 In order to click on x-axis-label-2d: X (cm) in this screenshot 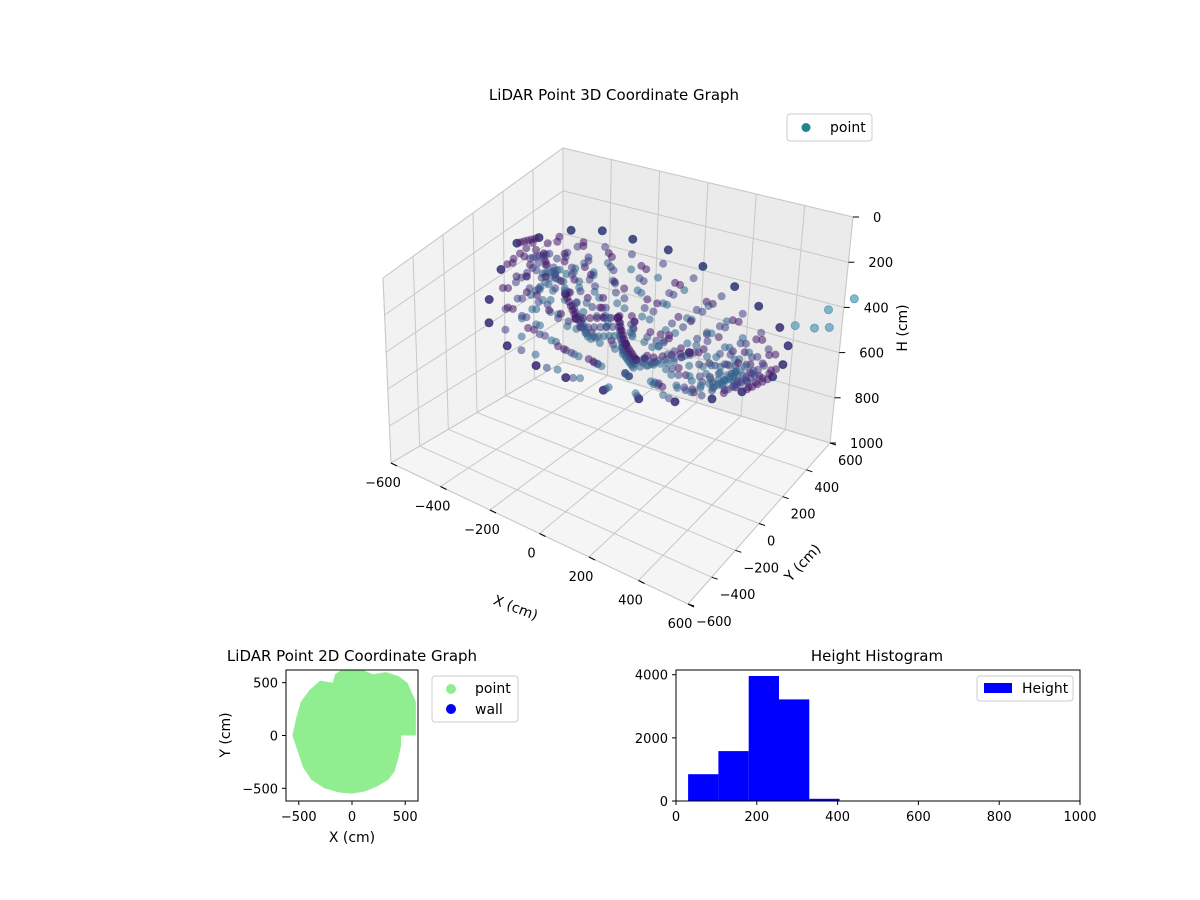, I will do `click(352, 838)`.